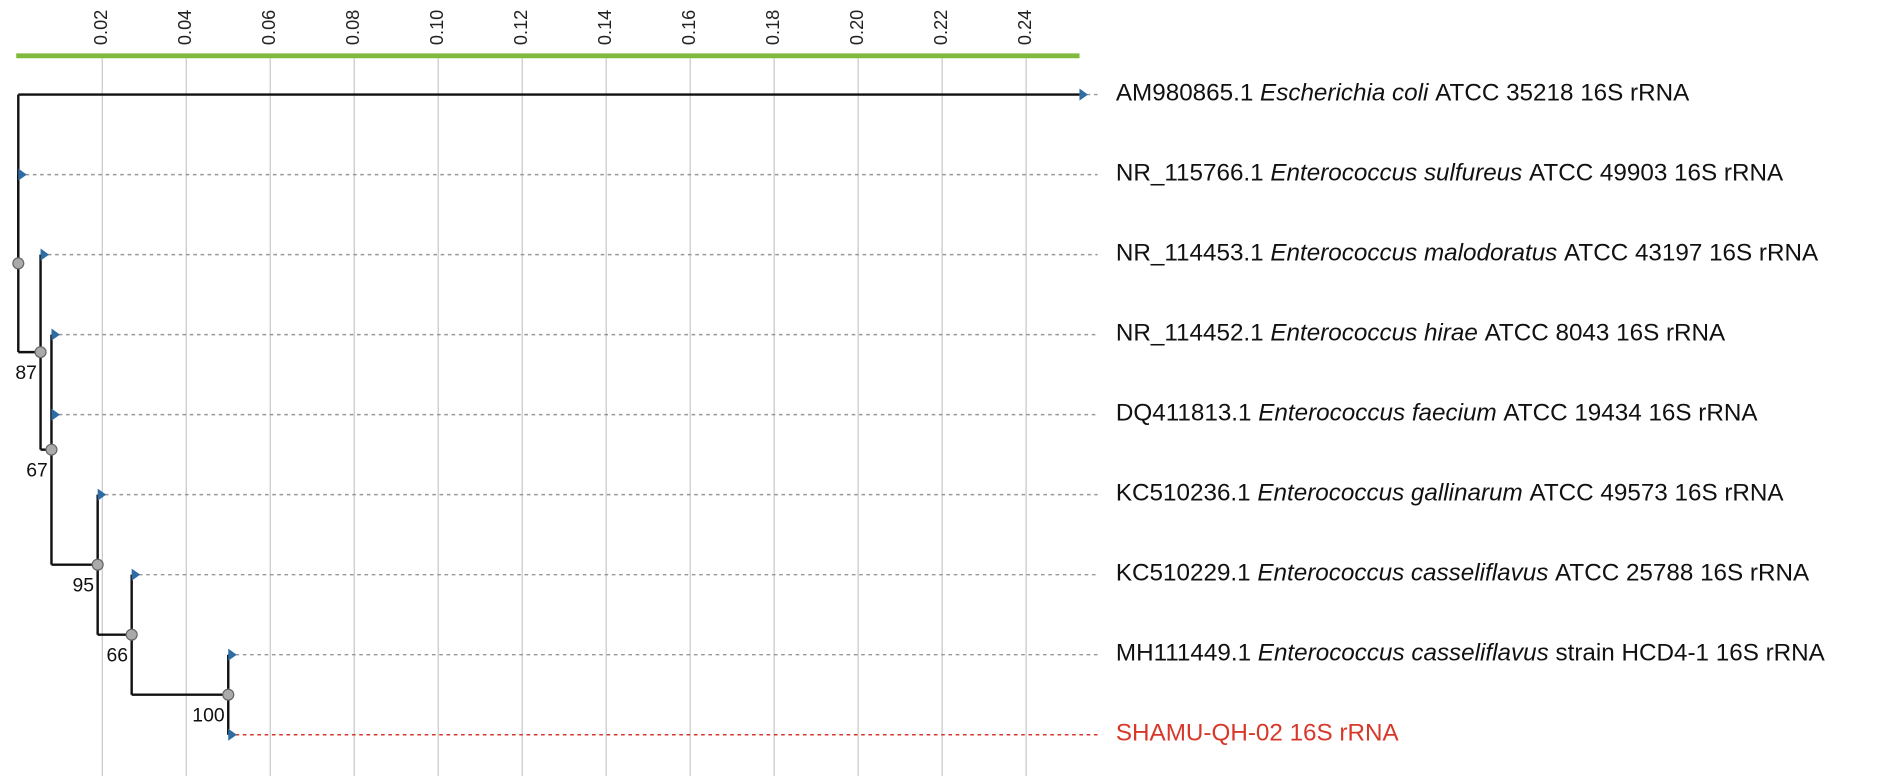 The height and width of the screenshot is (782, 1902). Describe the element at coordinates (1389, 493) in the screenshot. I see `species: Enterococcus gallinarum` at that location.